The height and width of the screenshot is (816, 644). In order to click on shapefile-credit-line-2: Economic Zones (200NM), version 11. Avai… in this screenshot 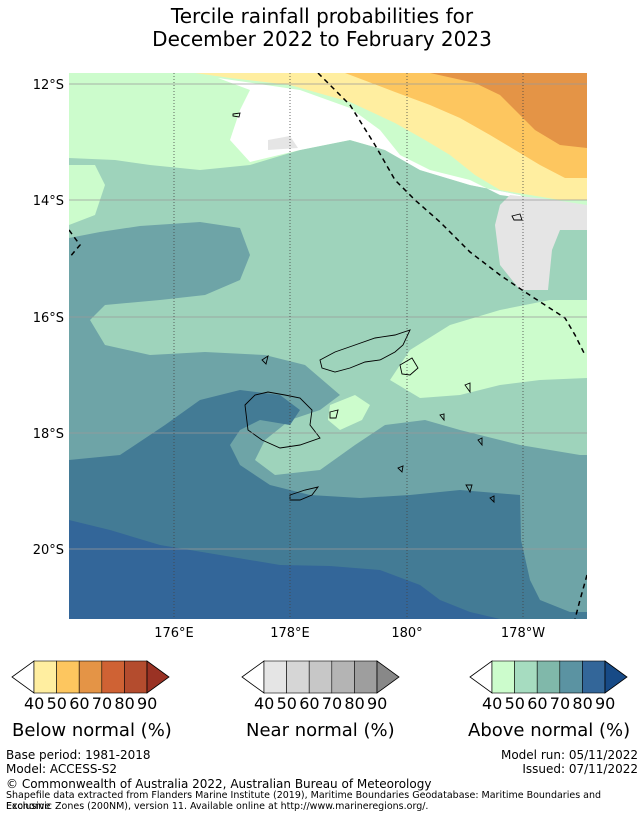, I will do `click(217, 806)`.